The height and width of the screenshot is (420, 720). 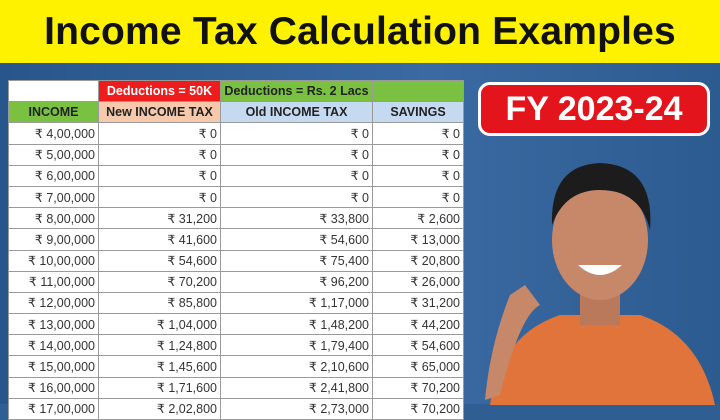 I want to click on table-cell: ₹ 5,00,000, so click(x=53, y=154).